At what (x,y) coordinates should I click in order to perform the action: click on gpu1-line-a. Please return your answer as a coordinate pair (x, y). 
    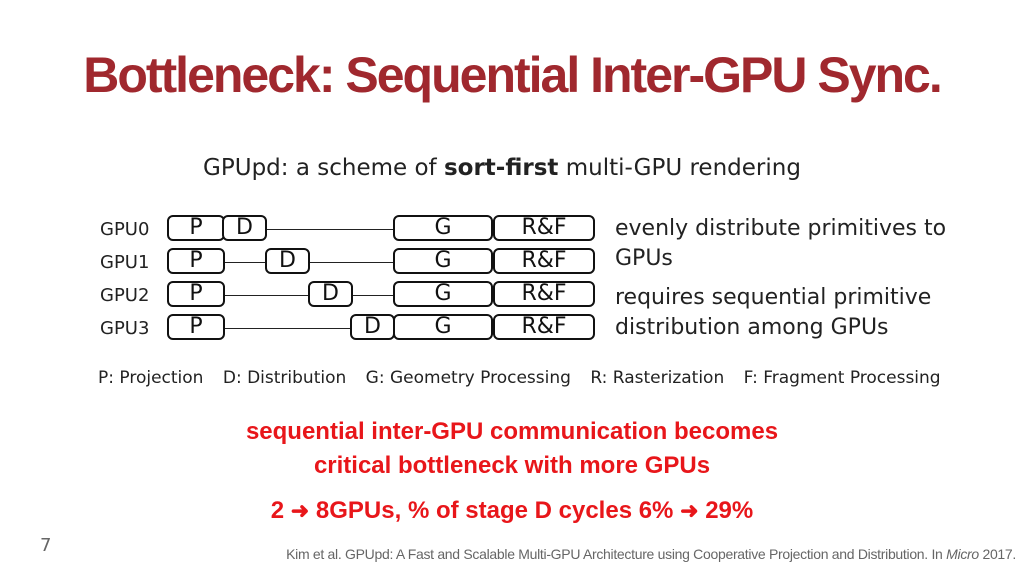
    Looking at the image, I should click on (245, 262).